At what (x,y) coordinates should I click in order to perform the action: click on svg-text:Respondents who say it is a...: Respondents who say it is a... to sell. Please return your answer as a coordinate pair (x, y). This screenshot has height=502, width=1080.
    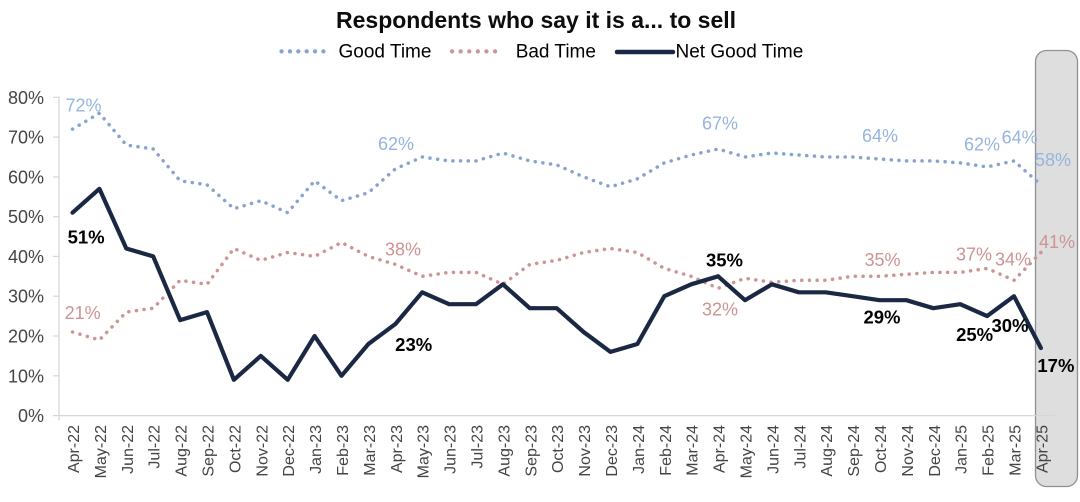
    Looking at the image, I should click on (536, 20).